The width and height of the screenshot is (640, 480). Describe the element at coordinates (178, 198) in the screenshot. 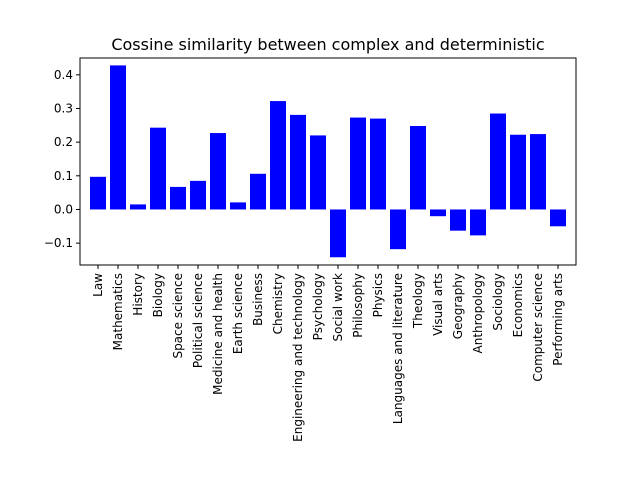

I see `bar-space-science` at that location.